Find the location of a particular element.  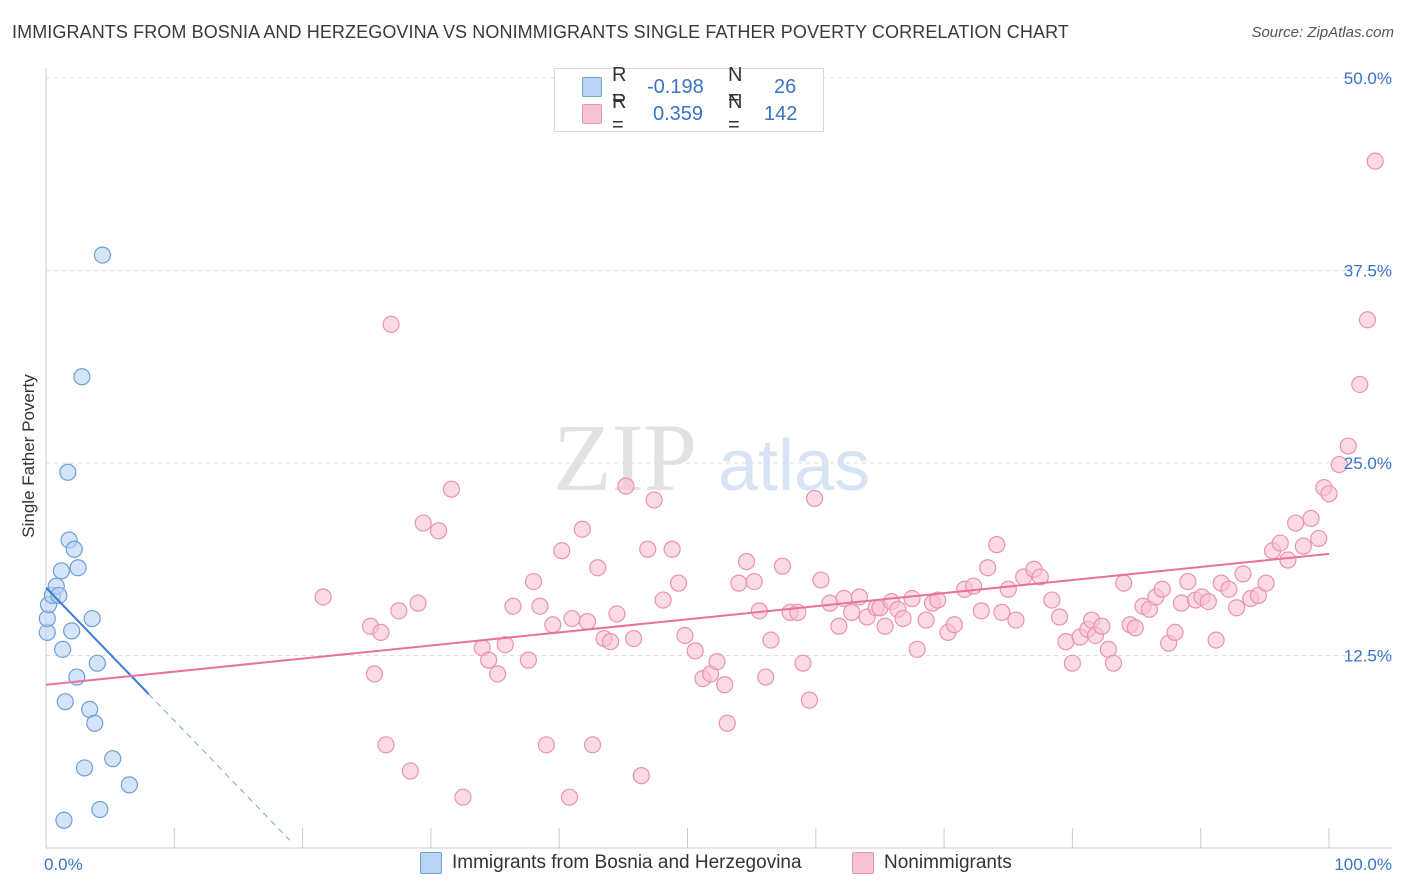

y-tick-label: 25.0% is located at coordinates (1368, 463).